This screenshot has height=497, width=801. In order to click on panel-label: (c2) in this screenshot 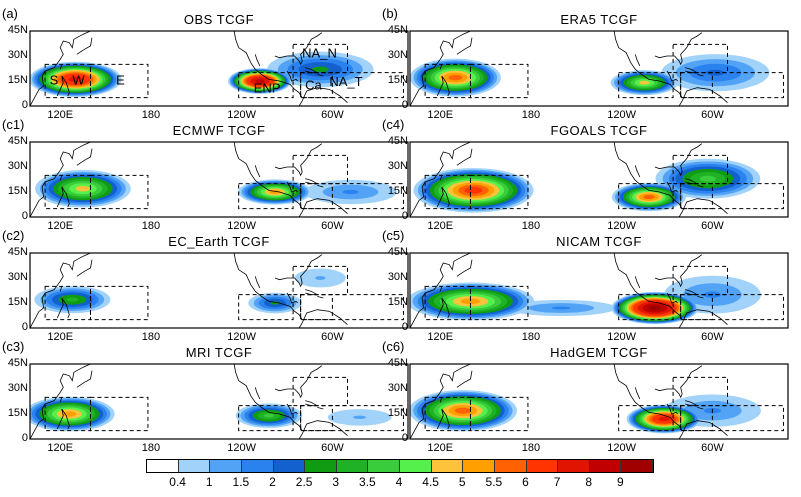, I will do `click(13, 235)`.